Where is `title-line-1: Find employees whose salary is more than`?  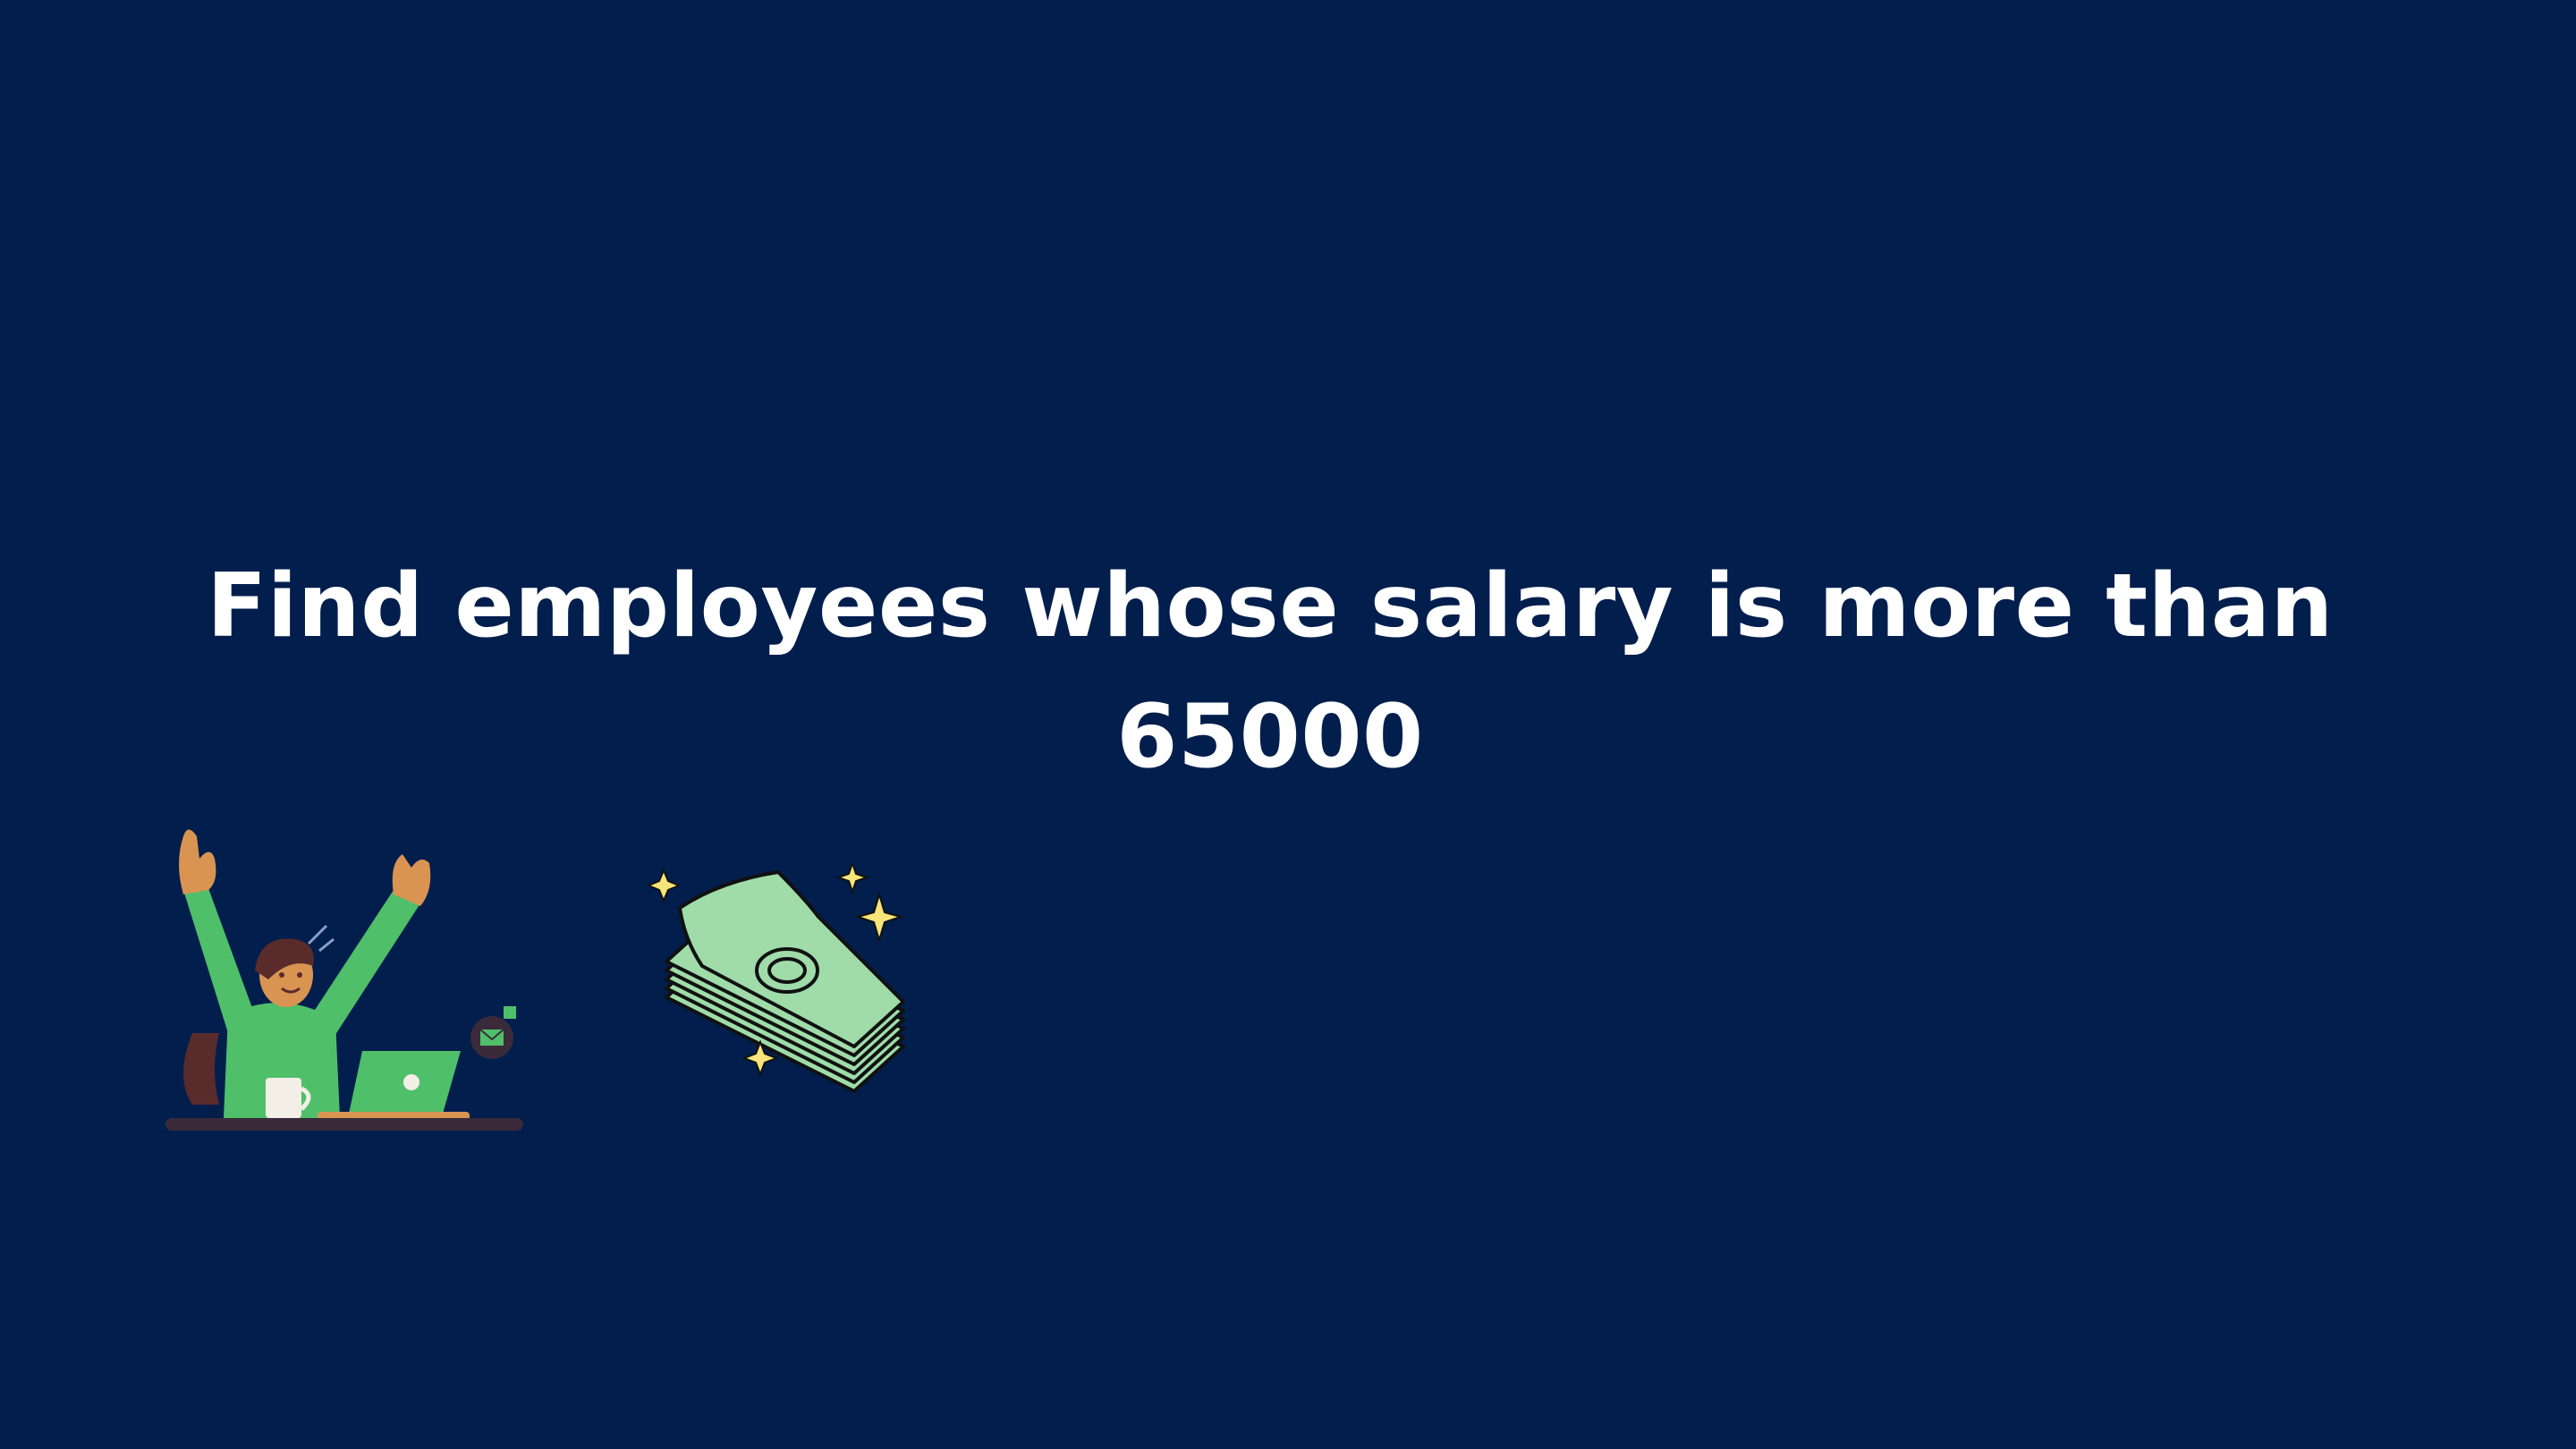 title-line-1: Find employees whose salary is more than is located at coordinates (1270, 606).